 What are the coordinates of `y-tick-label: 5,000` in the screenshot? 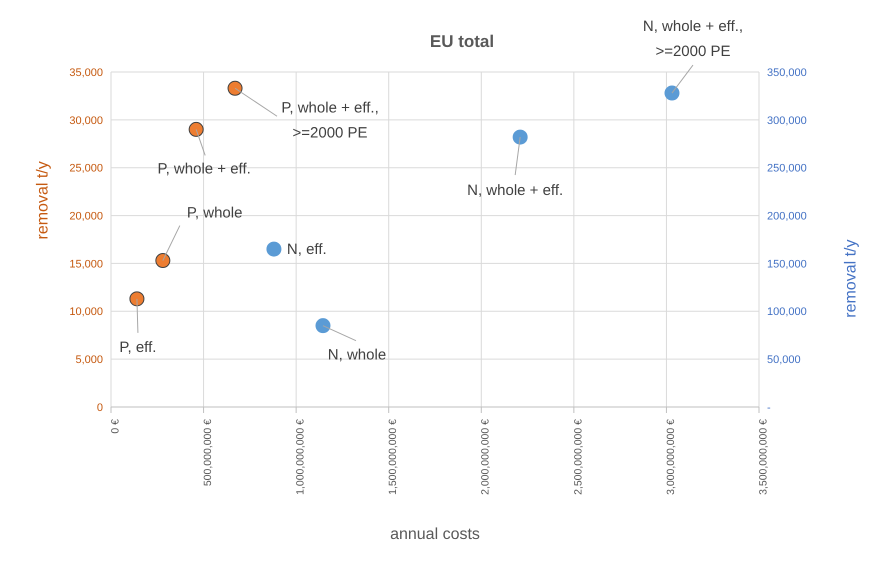 It's located at (89, 360).